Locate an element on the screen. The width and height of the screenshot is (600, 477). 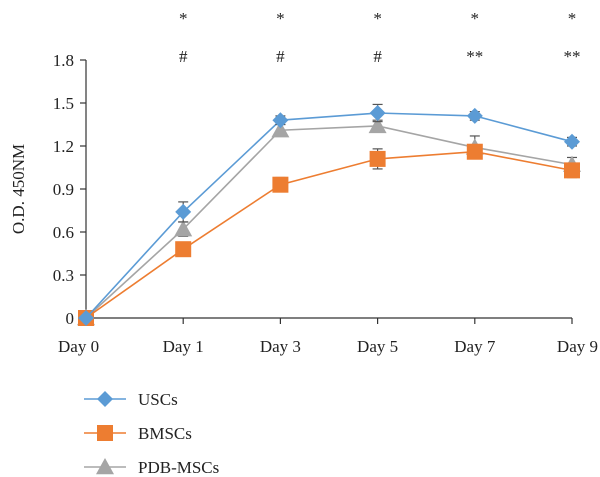
legend-label-uscs: USCs is located at coordinates (158, 399).